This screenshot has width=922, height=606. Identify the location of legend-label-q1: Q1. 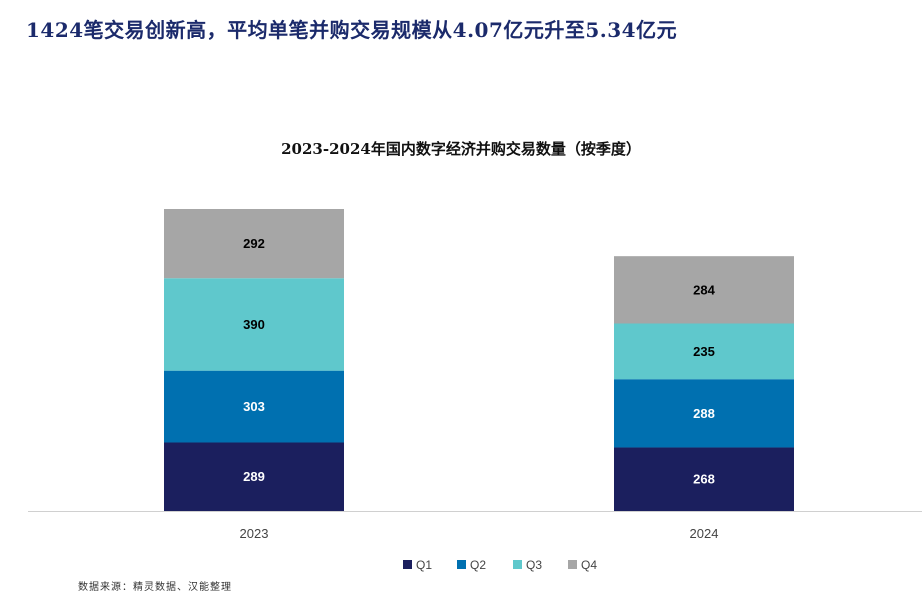
(424, 565).